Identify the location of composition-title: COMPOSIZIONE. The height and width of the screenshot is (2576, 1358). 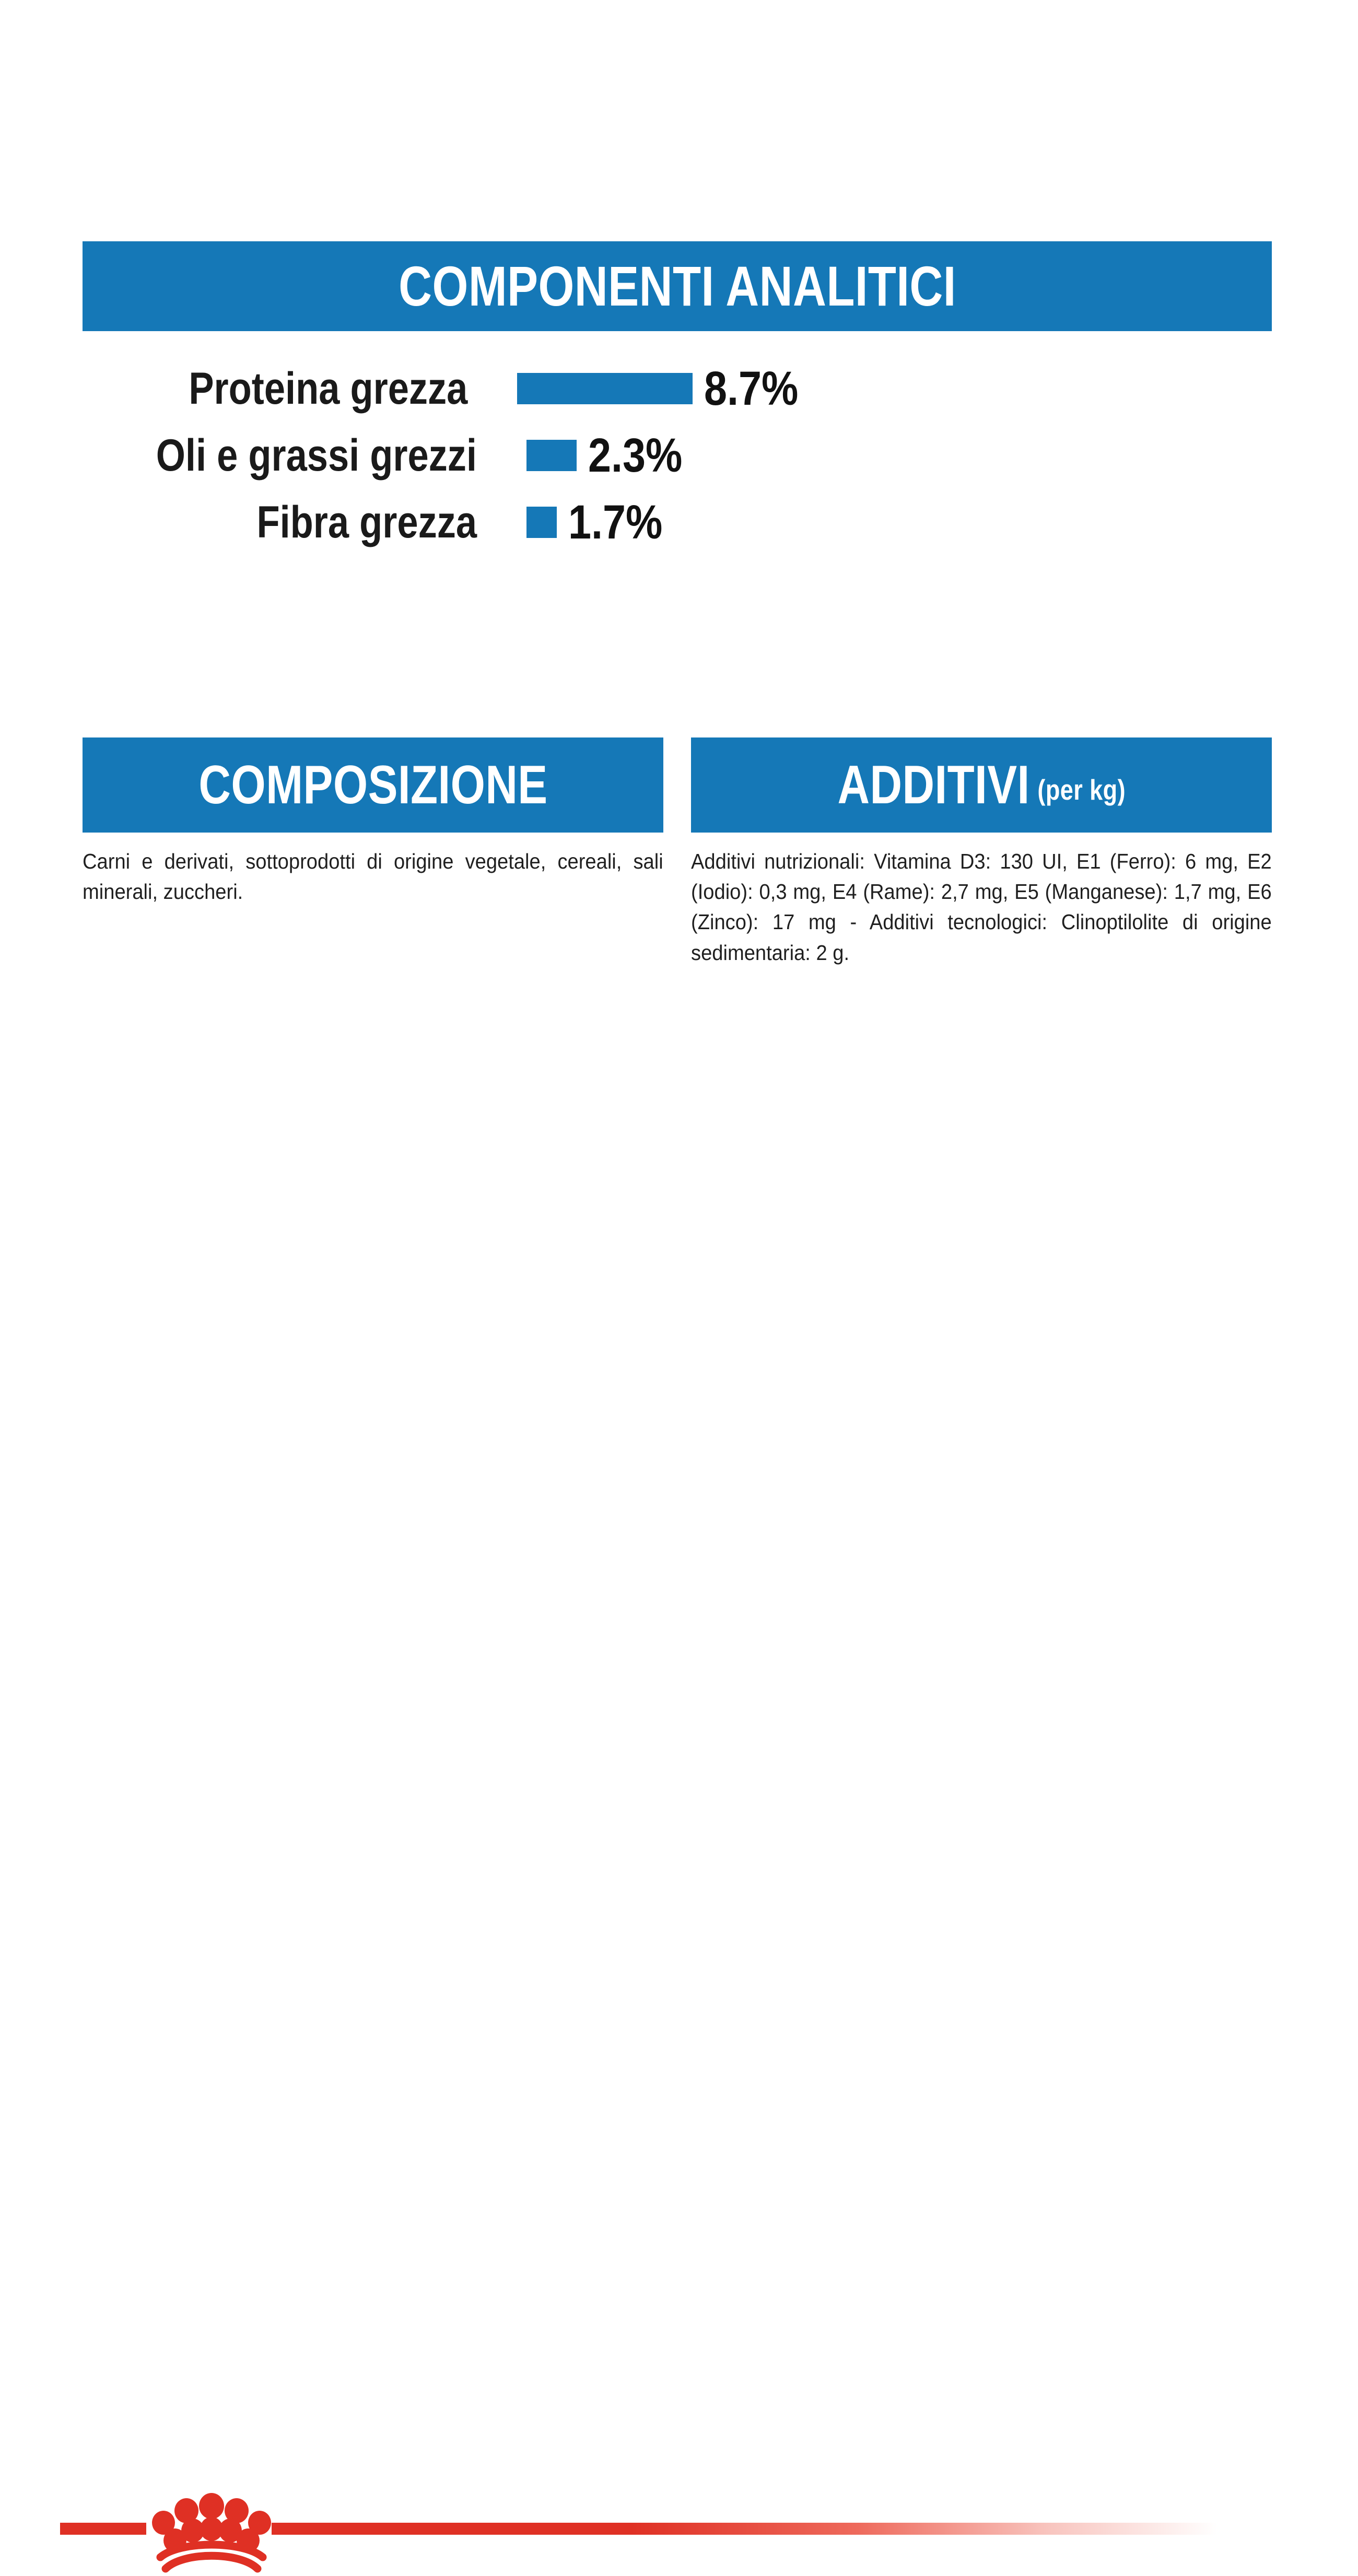
(373, 785).